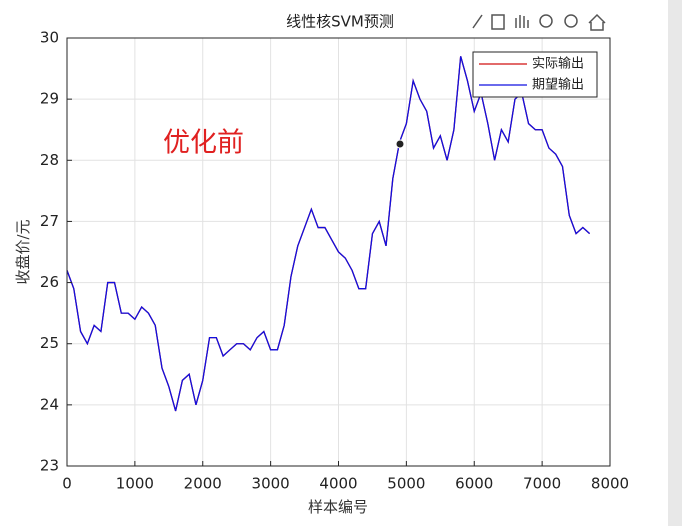  What do you see at coordinates (271, 484) in the screenshot?
I see `x-tick-label: 3000` at bounding box center [271, 484].